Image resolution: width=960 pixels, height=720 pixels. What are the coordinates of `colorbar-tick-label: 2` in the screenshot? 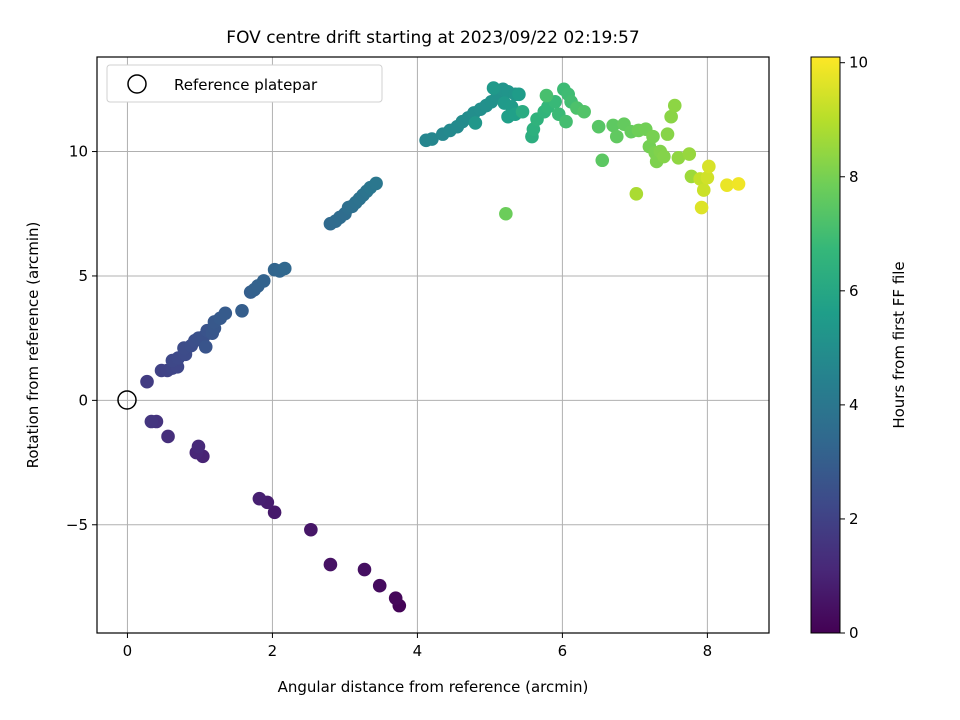 It's located at (854, 519).